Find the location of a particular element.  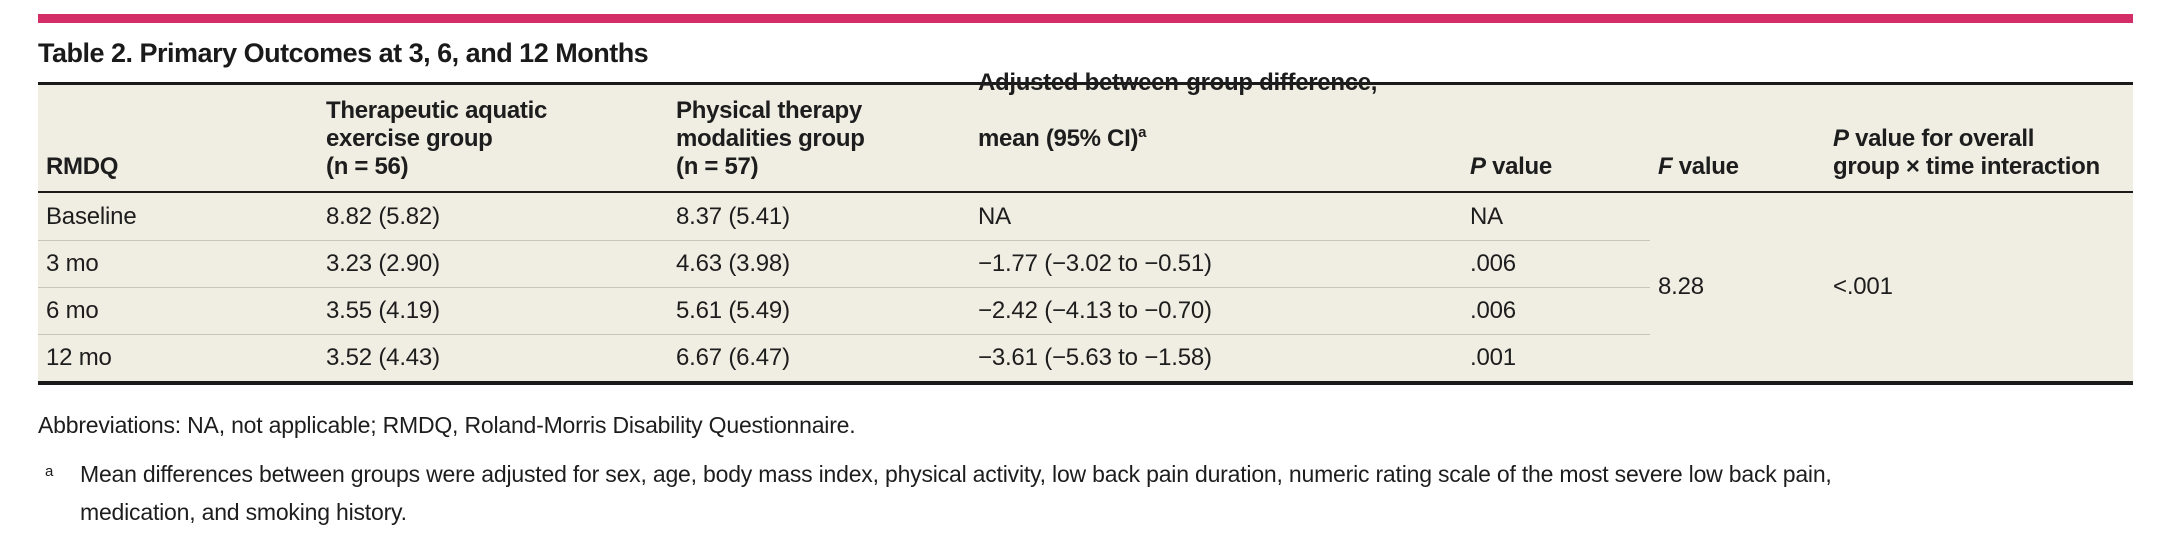

row-label-cell: 12 mo is located at coordinates (178, 357).